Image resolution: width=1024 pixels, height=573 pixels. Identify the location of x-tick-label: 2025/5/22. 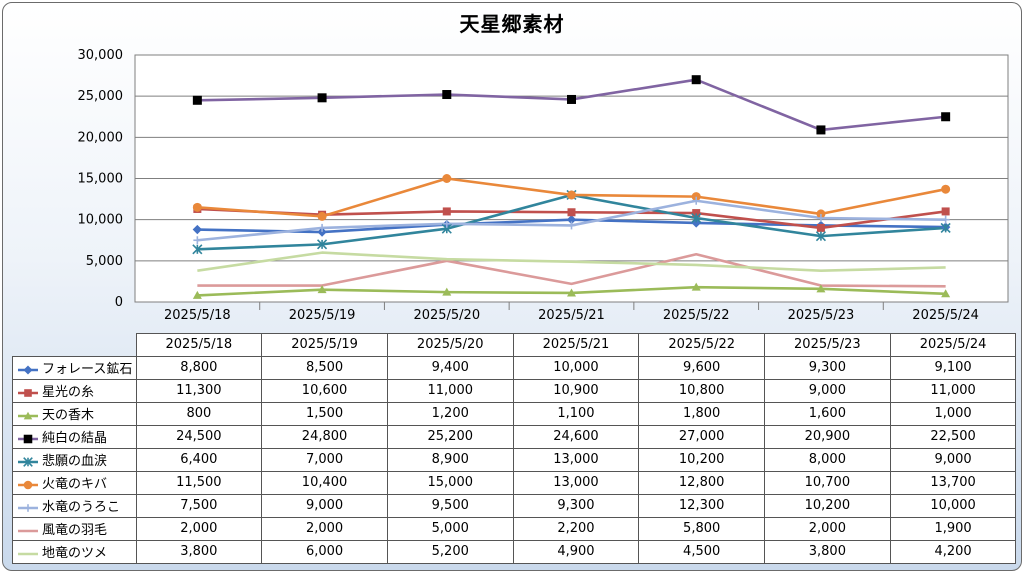
(696, 315).